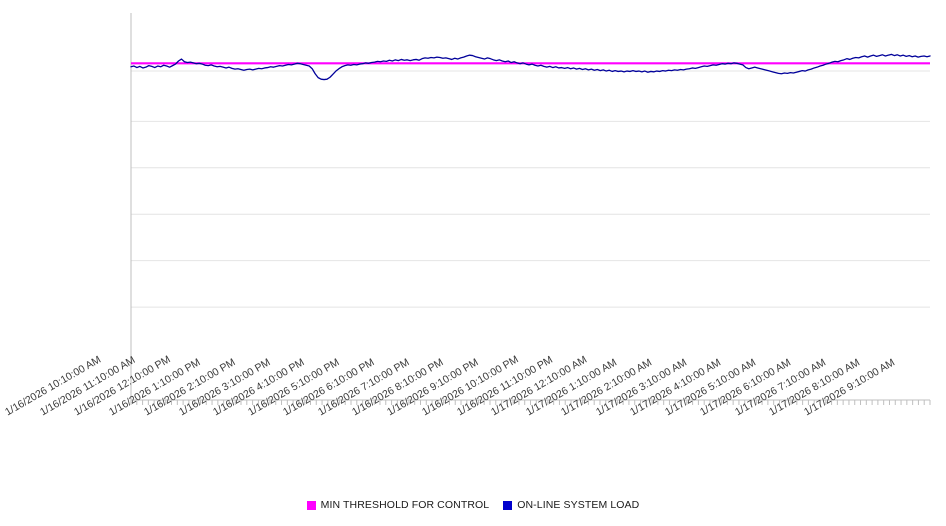 This screenshot has height=526, width=946. Describe the element at coordinates (578, 505) in the screenshot. I see `legend-label-on-line-system-load: ON-LINE SYSTEM LOAD` at that location.